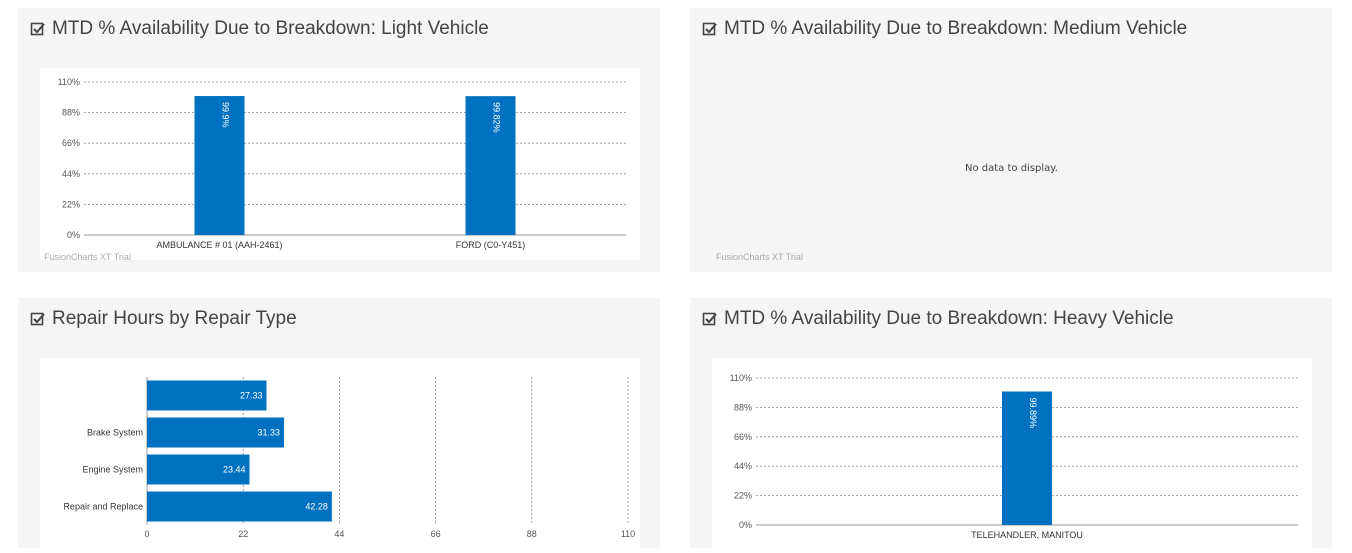 The image size is (1352, 553). Describe the element at coordinates (115, 433) in the screenshot. I see `y-category-label: Brake System` at that location.